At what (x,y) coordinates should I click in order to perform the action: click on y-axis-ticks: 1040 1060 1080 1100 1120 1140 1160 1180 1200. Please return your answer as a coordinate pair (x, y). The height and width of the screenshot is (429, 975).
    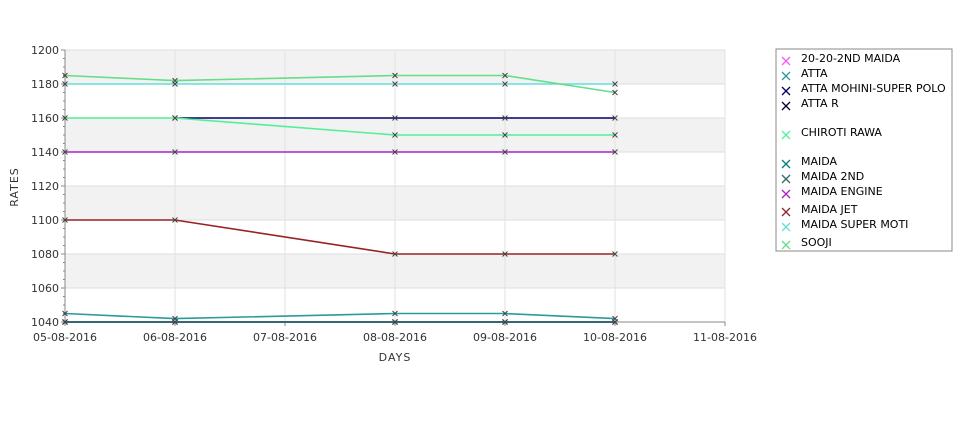
    Looking at the image, I should click on (48, 186).